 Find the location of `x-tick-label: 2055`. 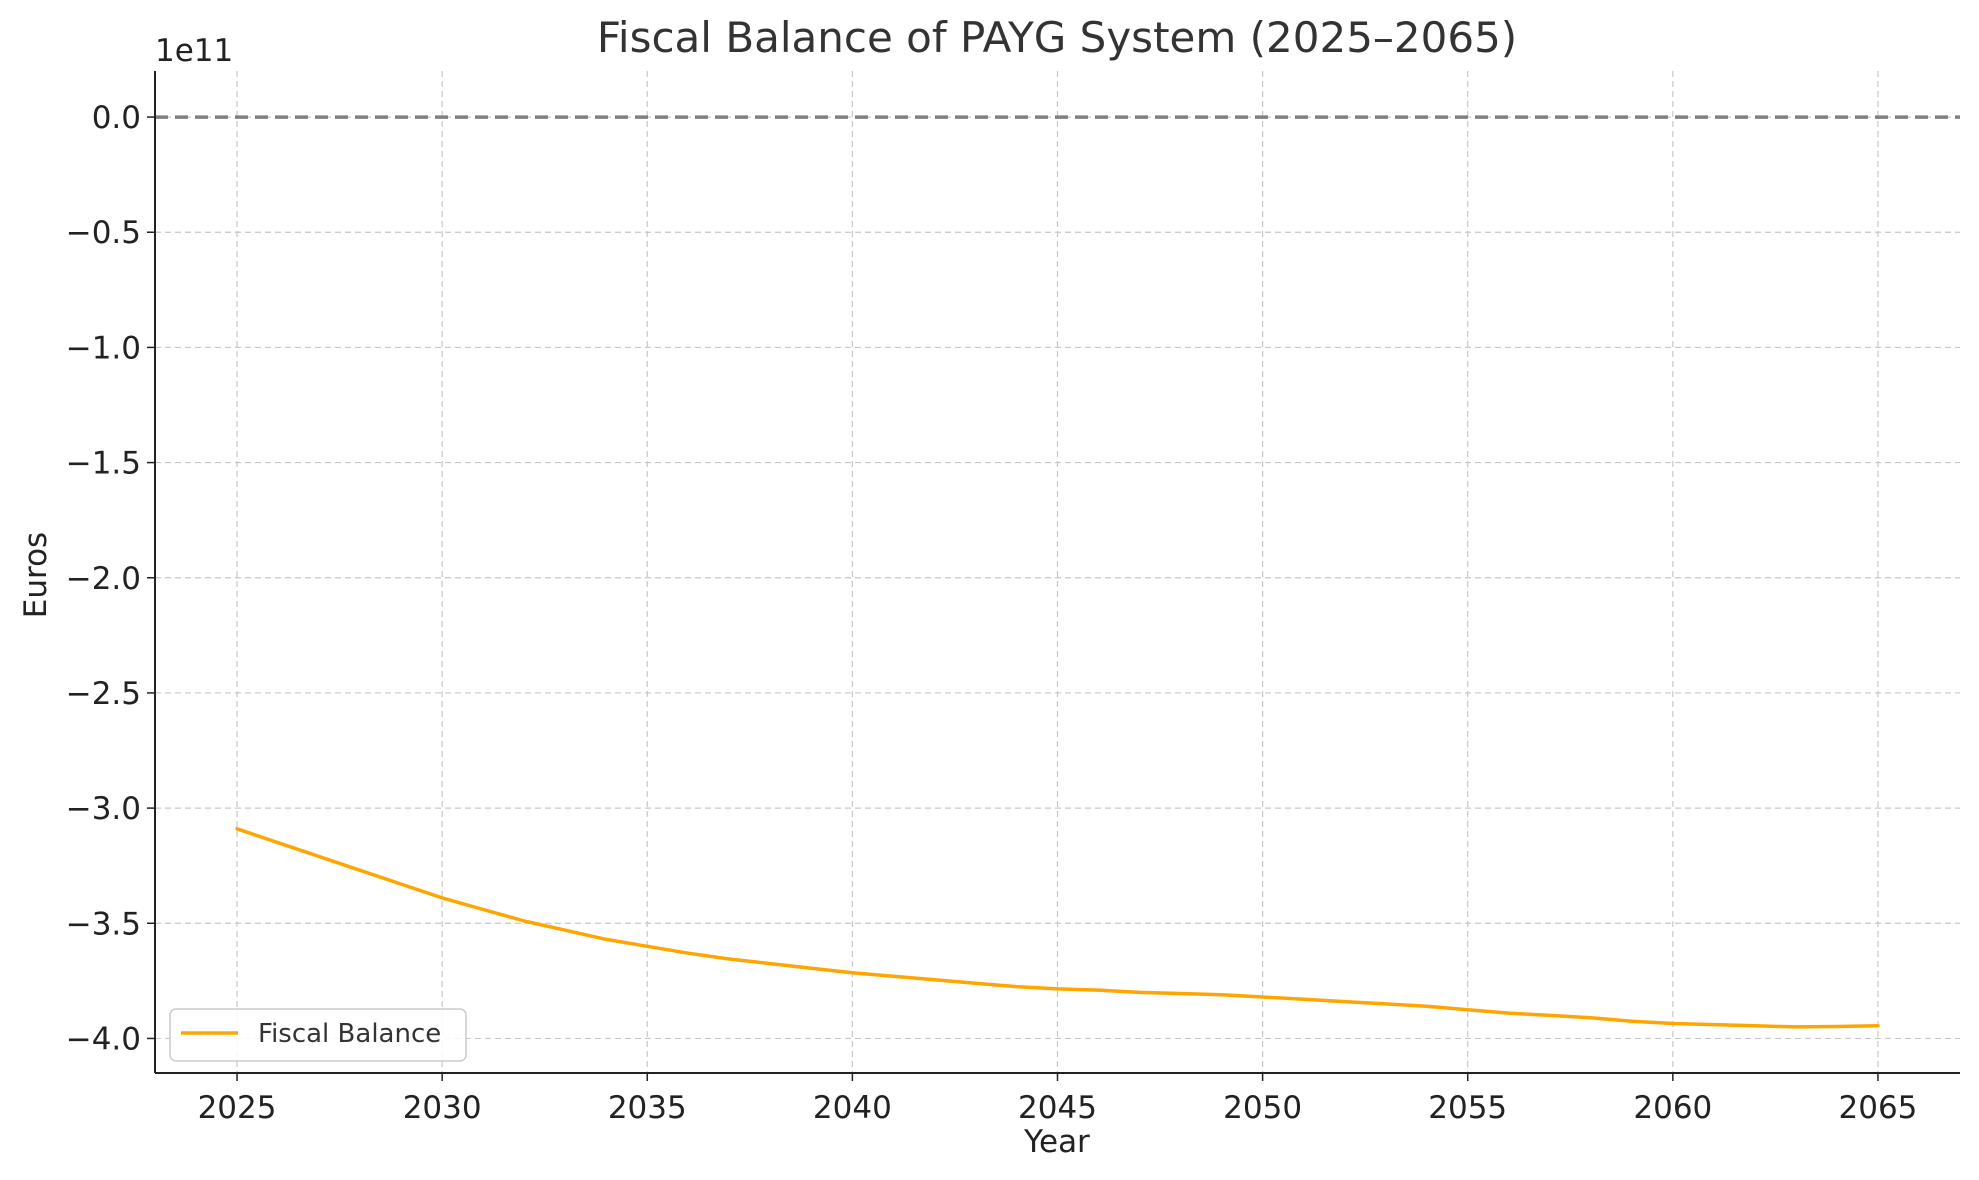

x-tick-label: 2055 is located at coordinates (1467, 1108).